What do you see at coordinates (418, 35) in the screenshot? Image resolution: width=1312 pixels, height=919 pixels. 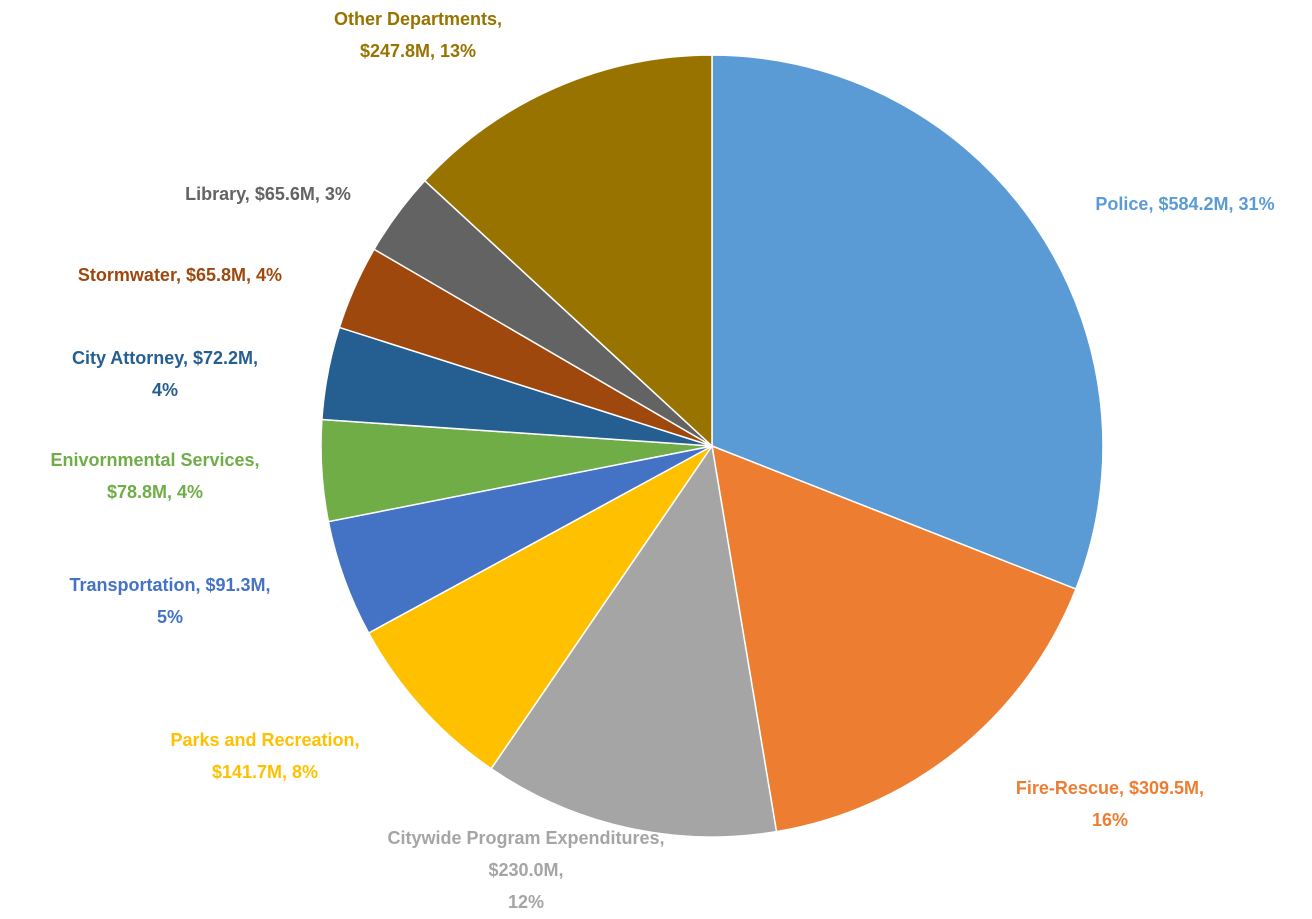 I see `data-label: Other Departments $247.8M13%` at bounding box center [418, 35].